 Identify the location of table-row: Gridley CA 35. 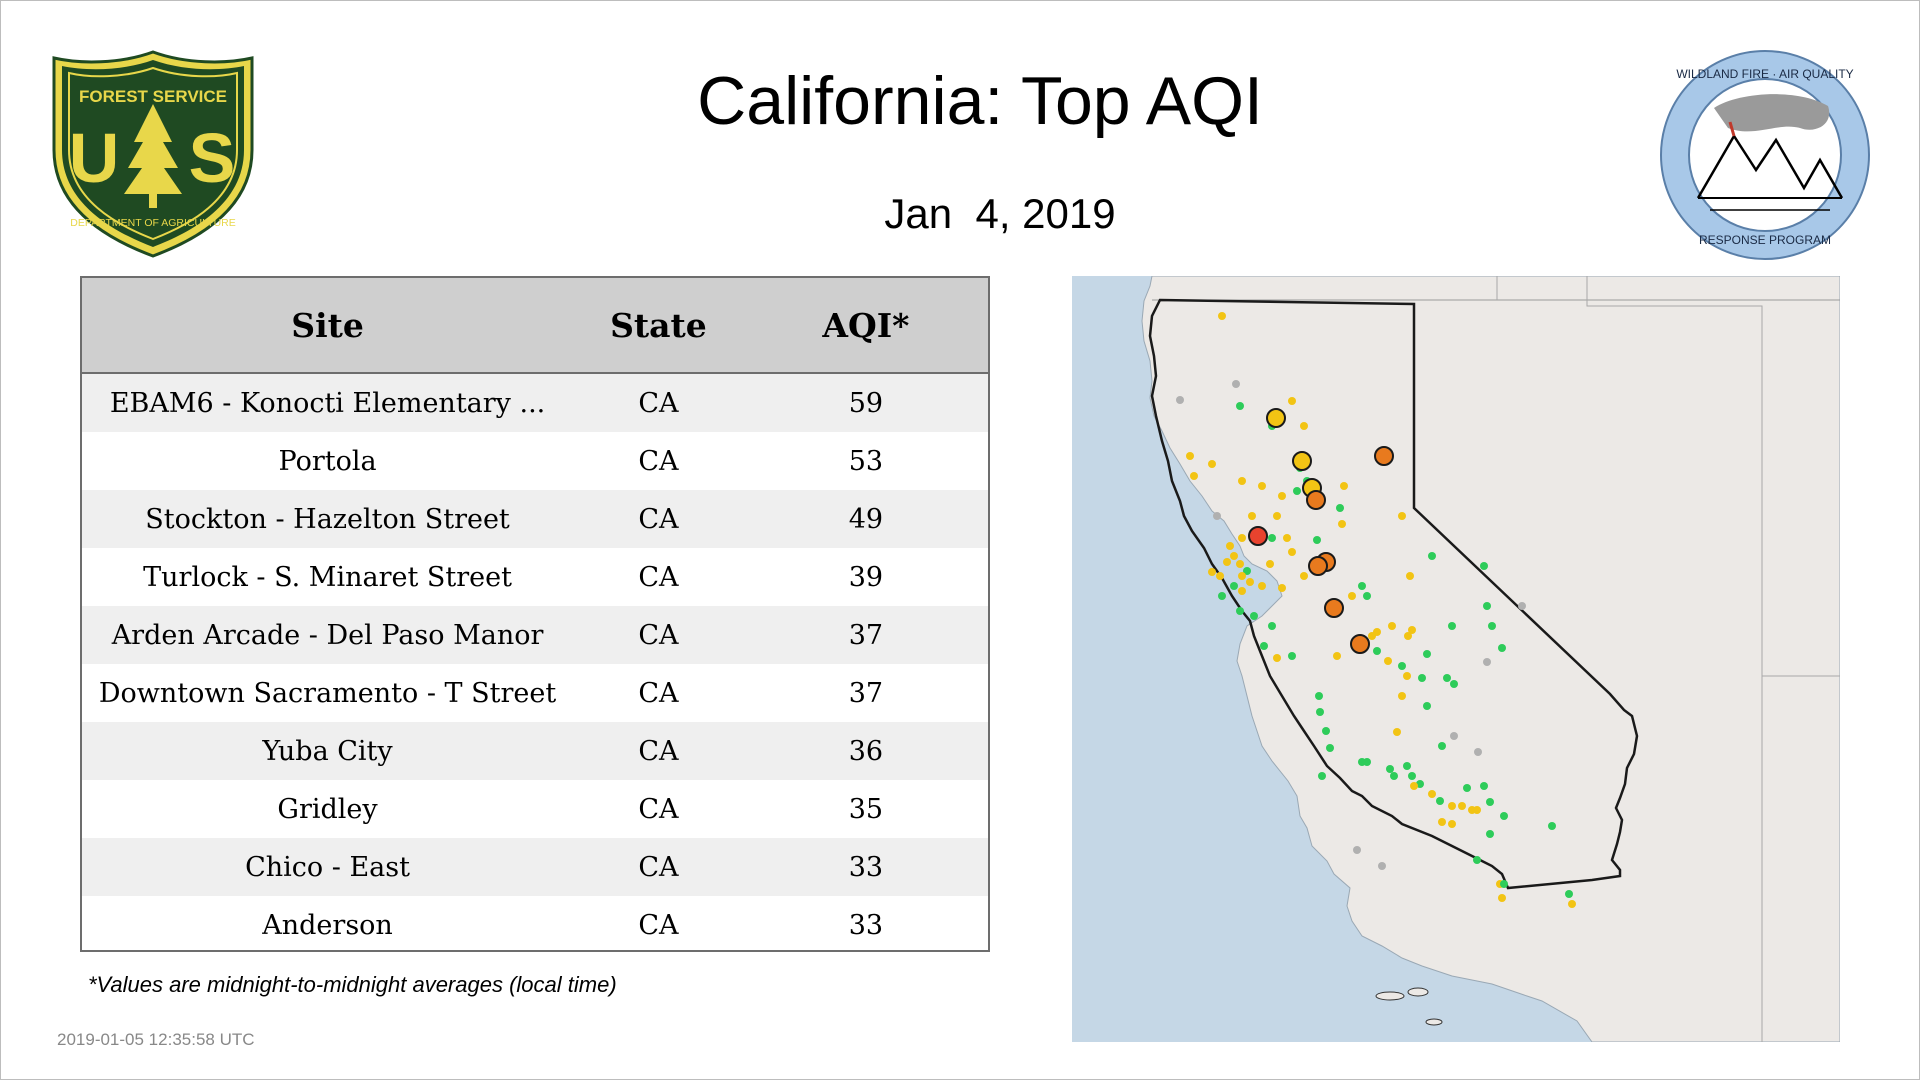
(535, 809).